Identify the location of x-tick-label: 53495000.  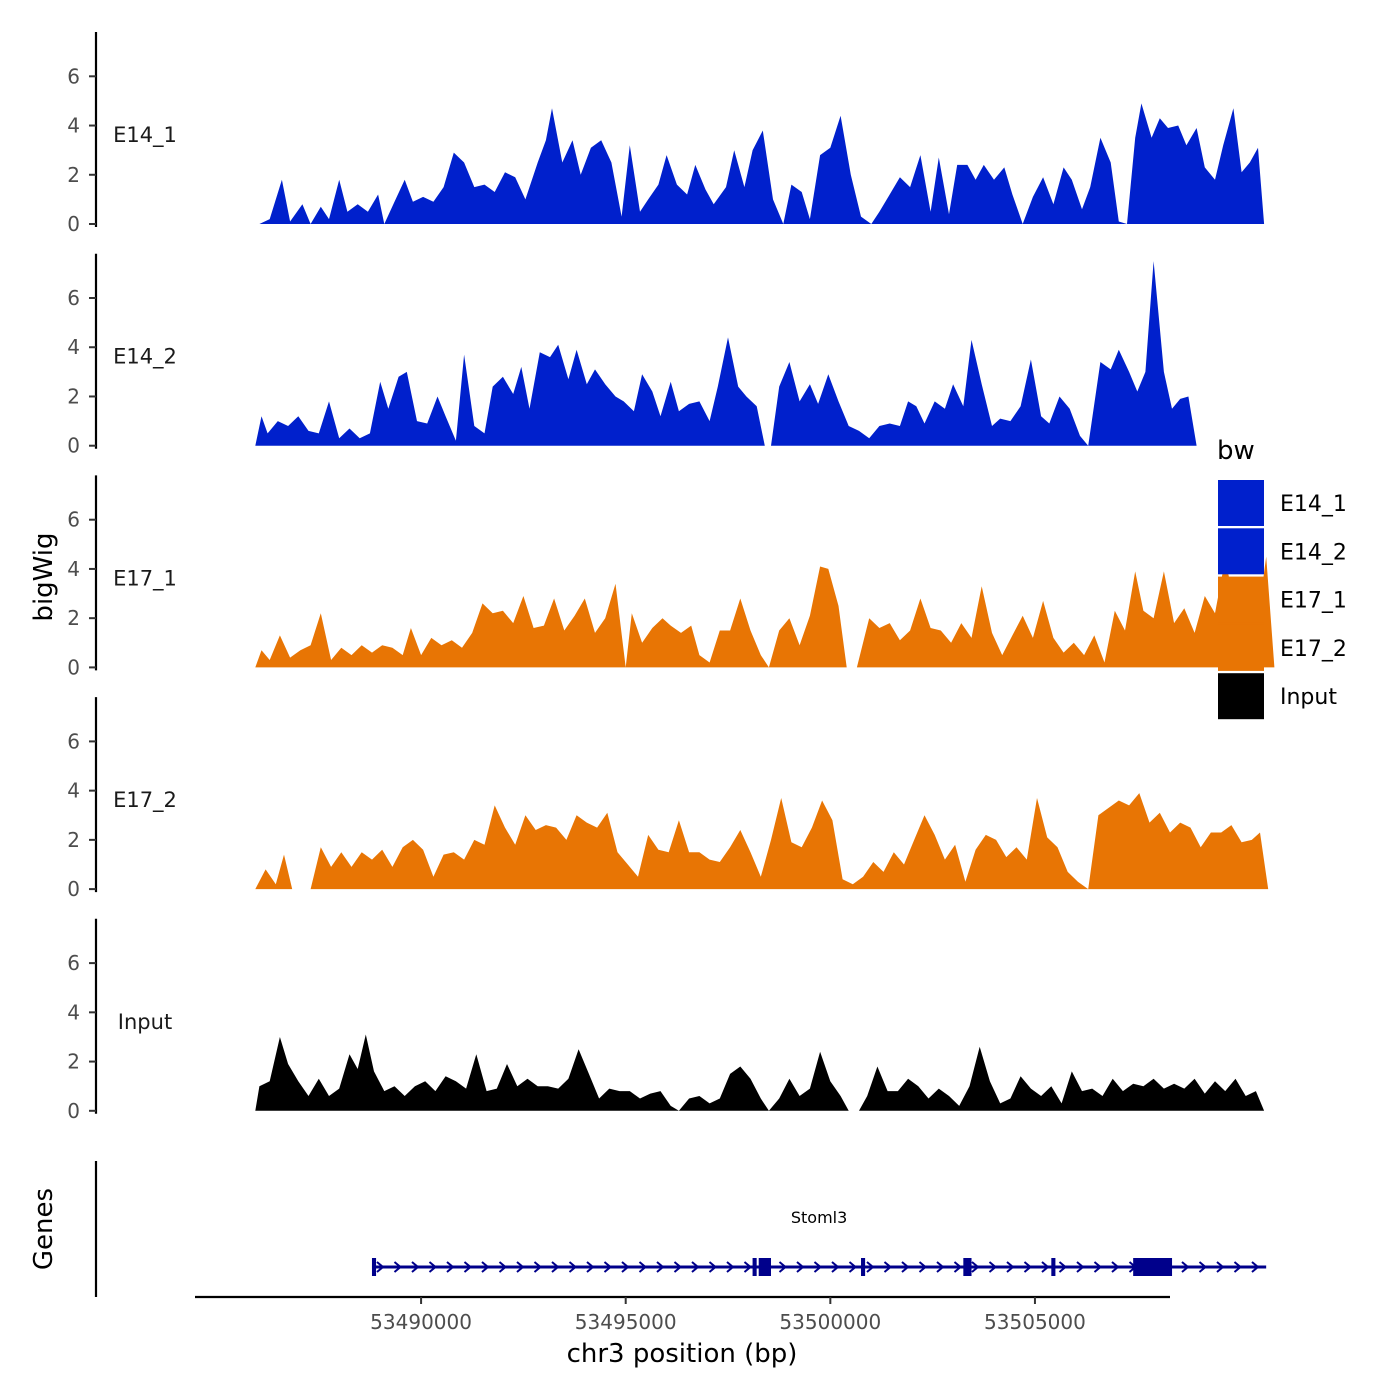
(626, 1322).